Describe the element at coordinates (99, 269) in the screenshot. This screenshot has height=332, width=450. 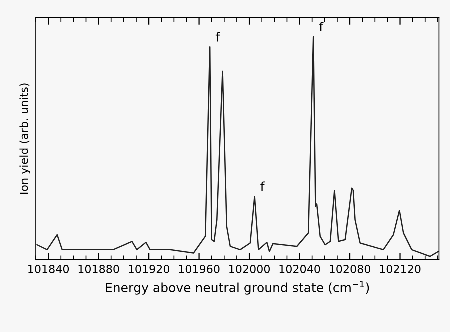
I see `x-tick-label: 101880` at that location.